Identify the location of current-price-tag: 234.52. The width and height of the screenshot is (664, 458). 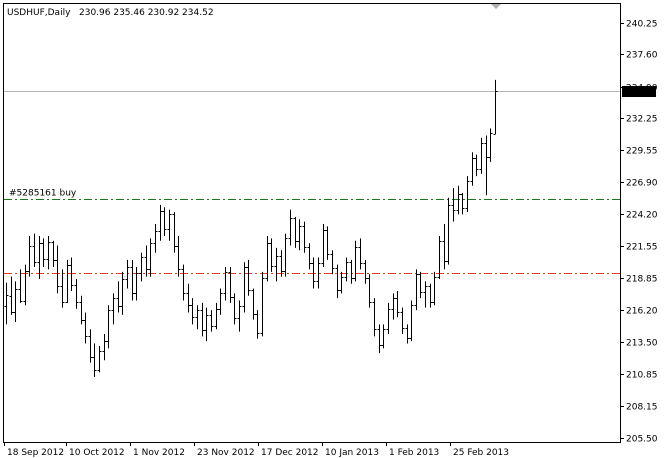
(639, 91).